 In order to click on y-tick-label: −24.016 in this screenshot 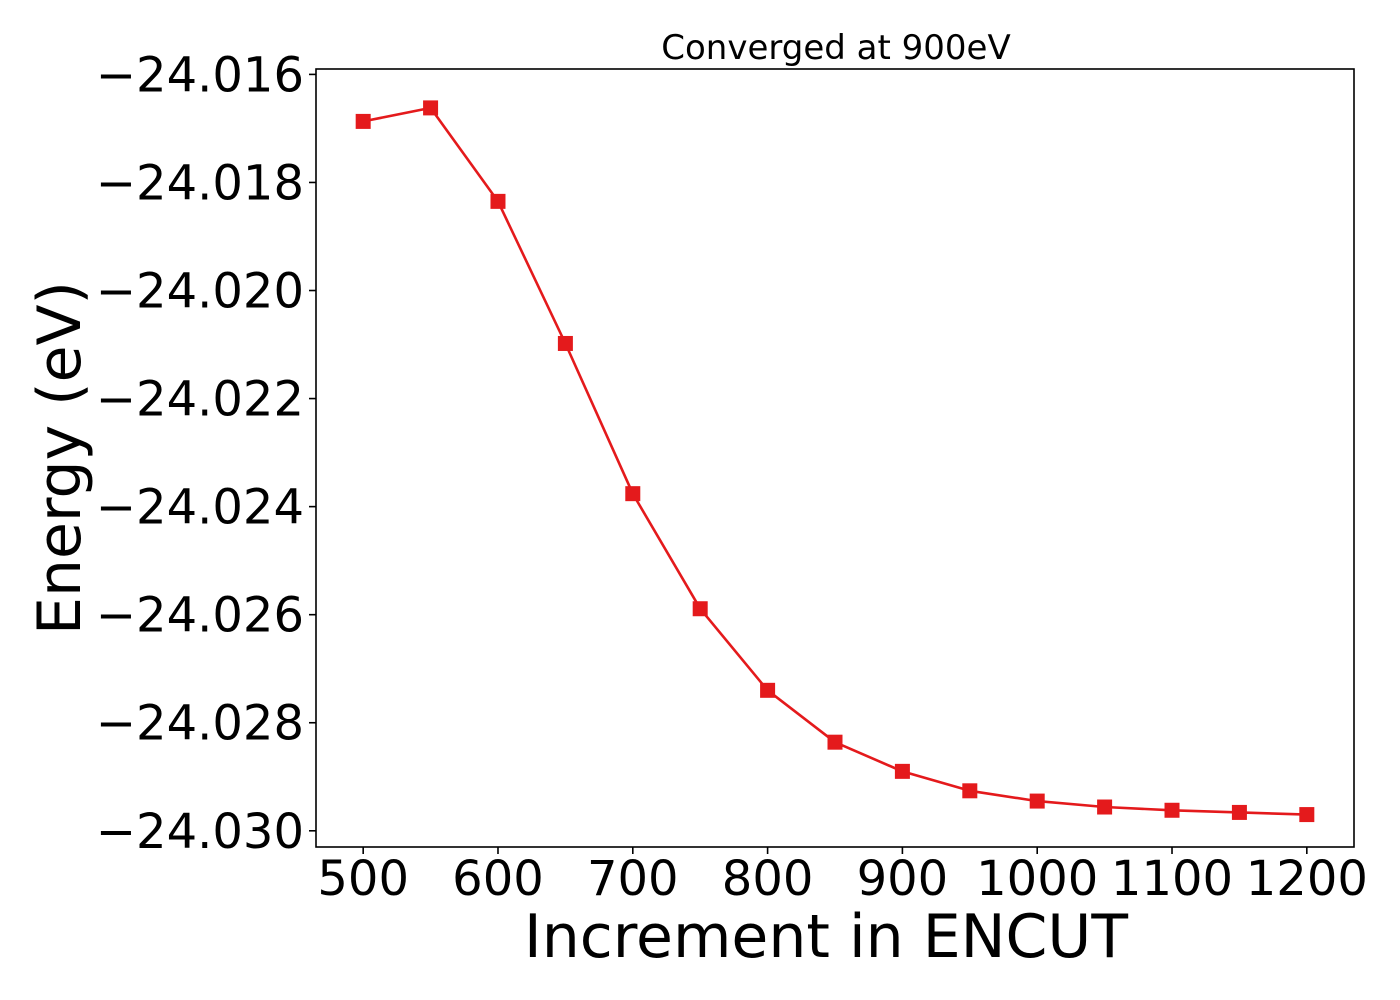, I will do `click(200, 75)`.